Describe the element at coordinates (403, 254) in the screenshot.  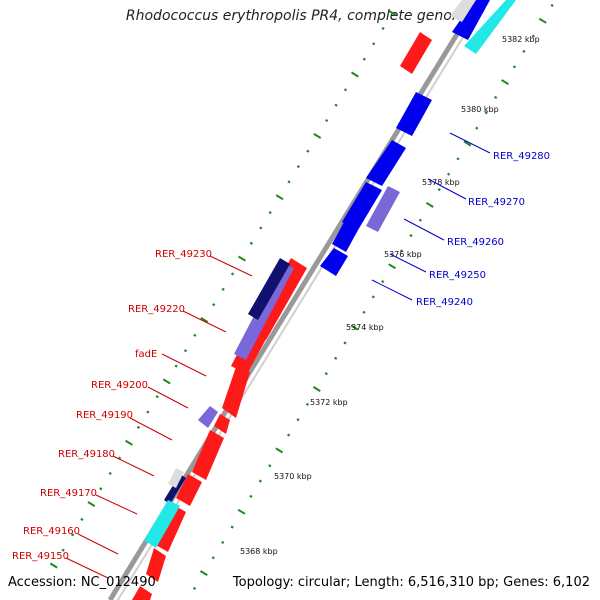
I see `tick-label-5376: 5376 kbp` at that location.